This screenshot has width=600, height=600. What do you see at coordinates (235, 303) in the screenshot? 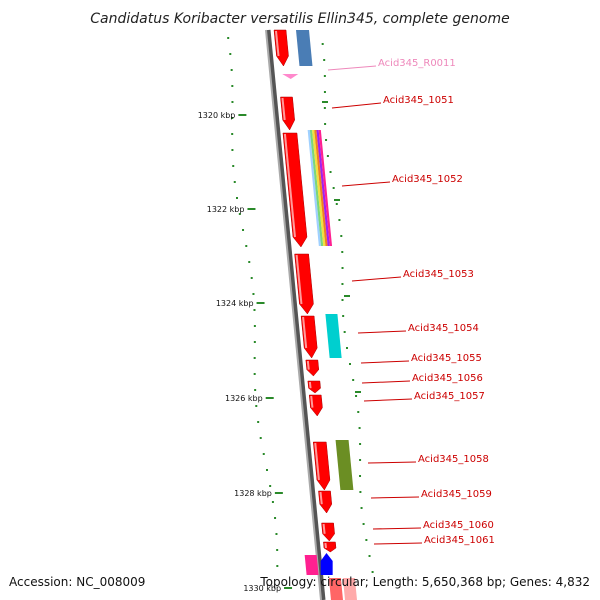
I see `tick-label: 1324 kbp` at bounding box center [235, 303].